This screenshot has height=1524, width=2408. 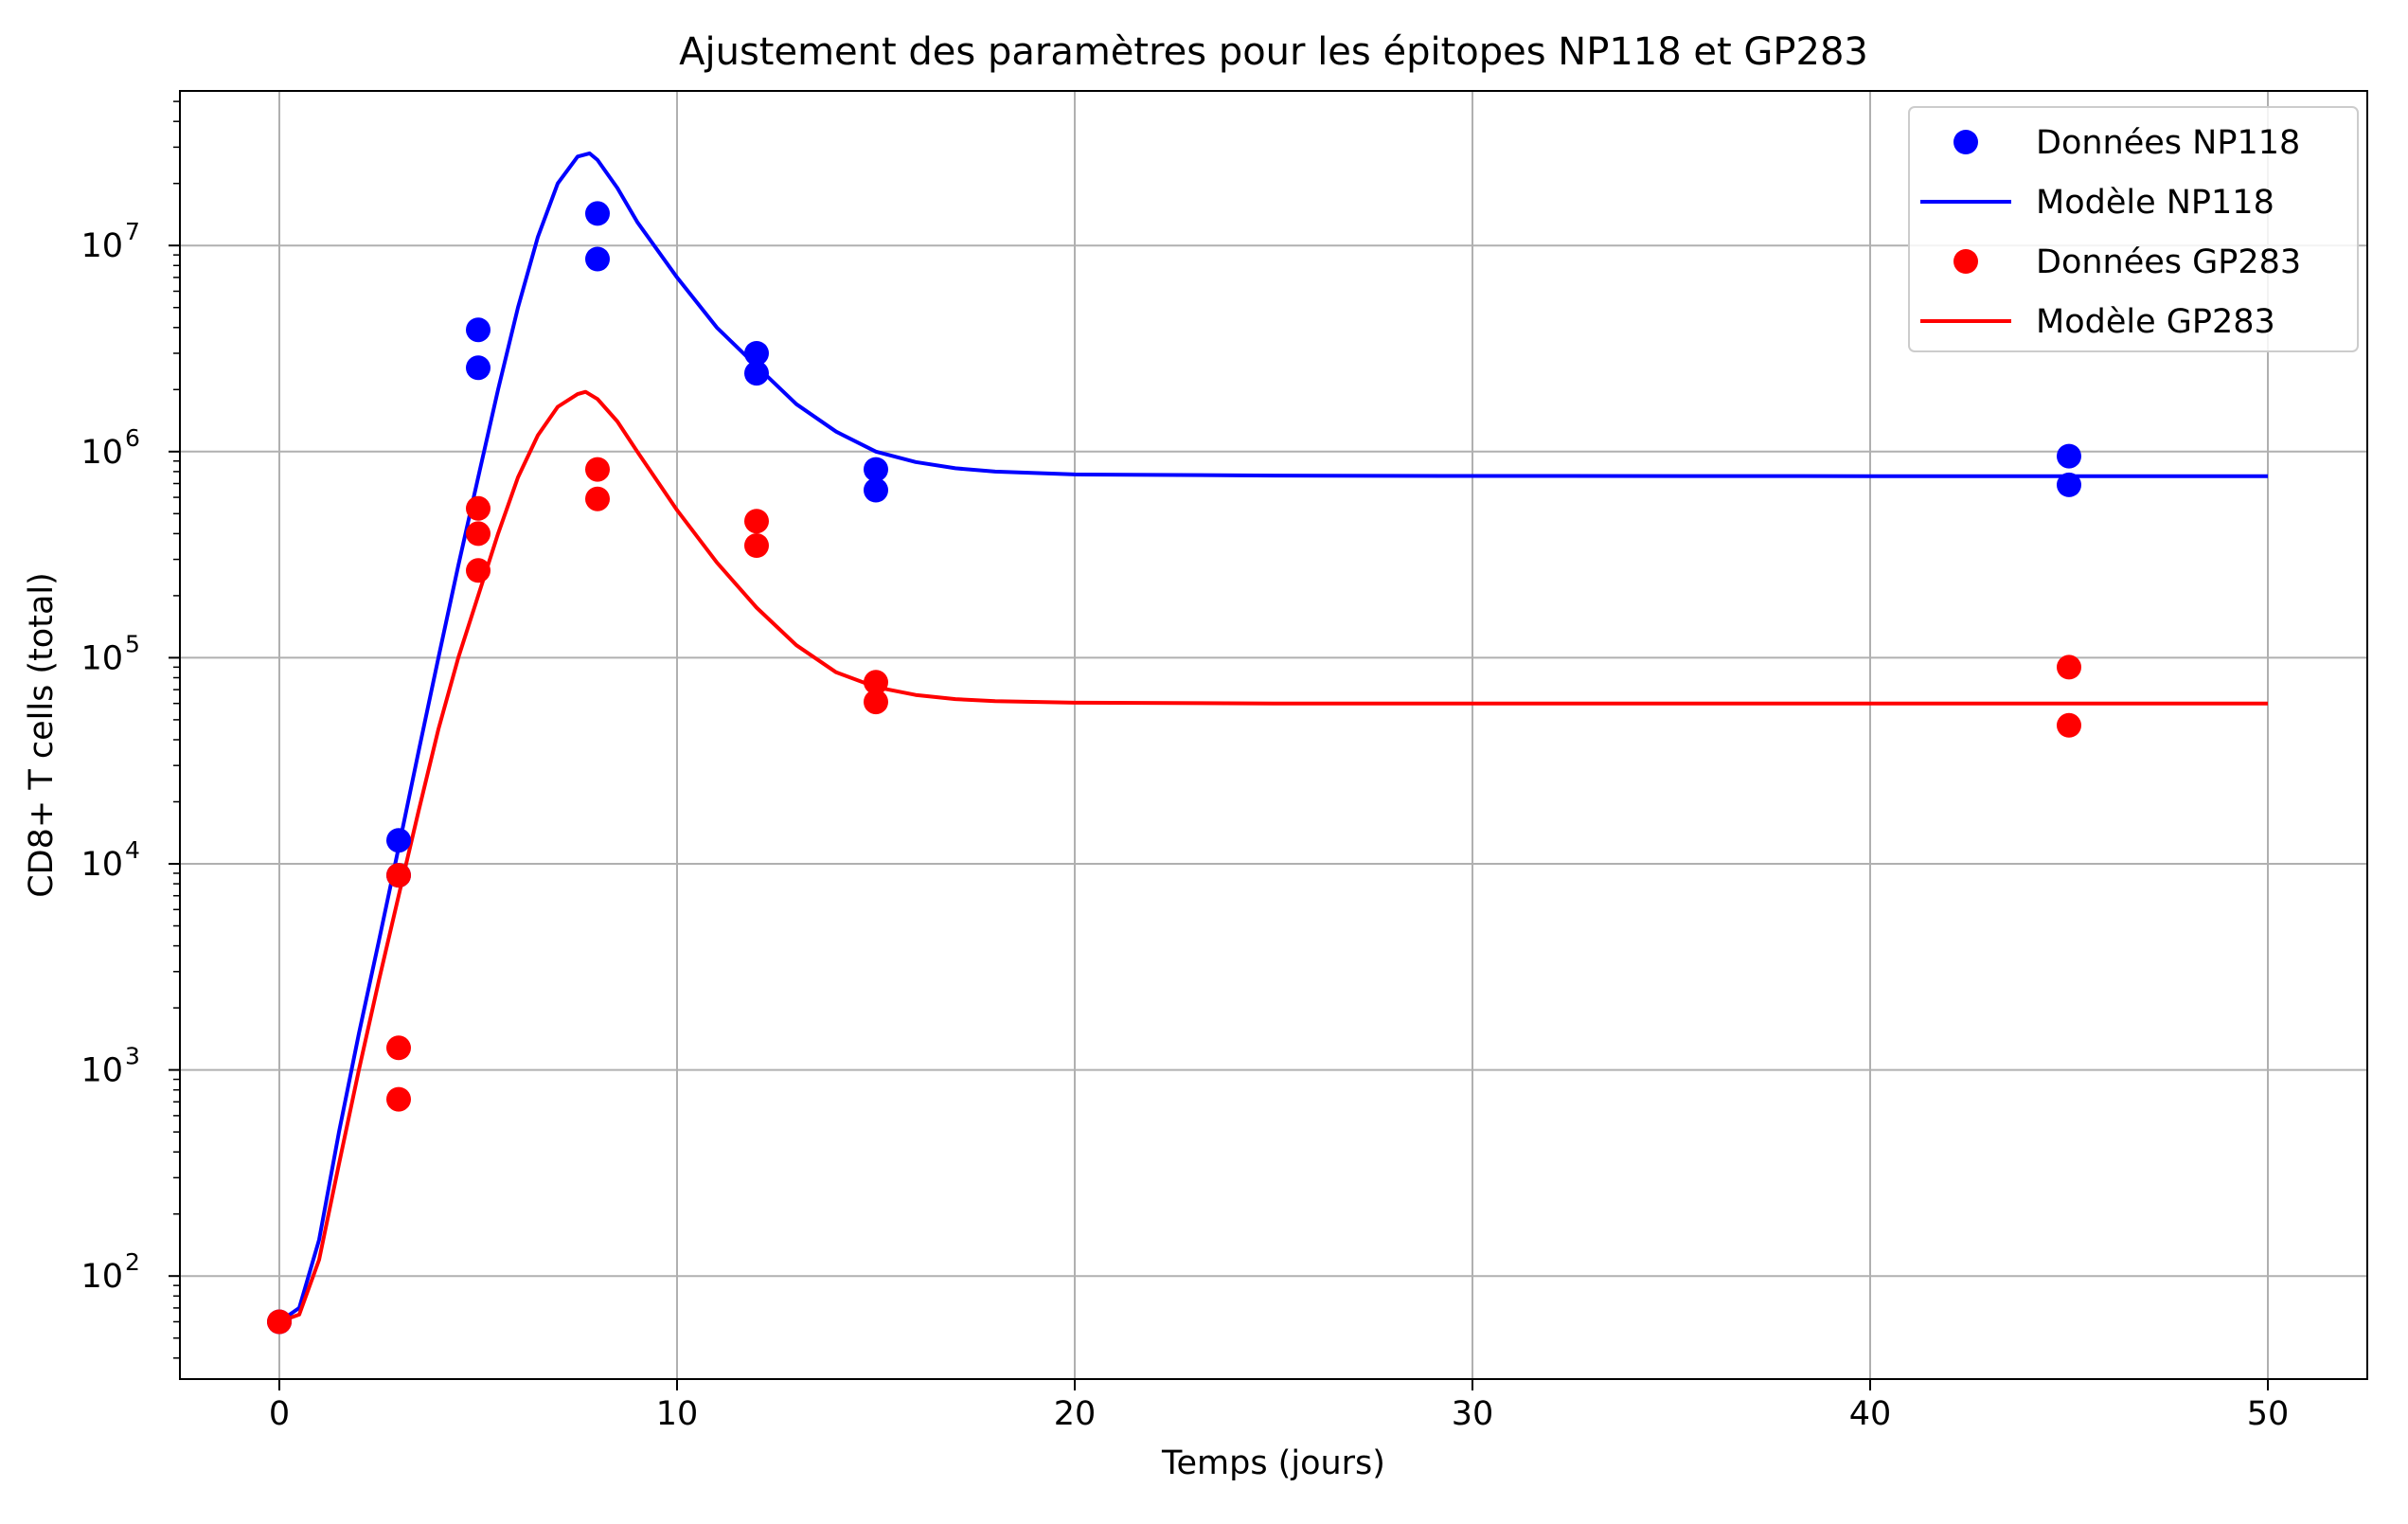 What do you see at coordinates (132, 1056) in the screenshot?
I see `y-tick-exponent: 3` at bounding box center [132, 1056].